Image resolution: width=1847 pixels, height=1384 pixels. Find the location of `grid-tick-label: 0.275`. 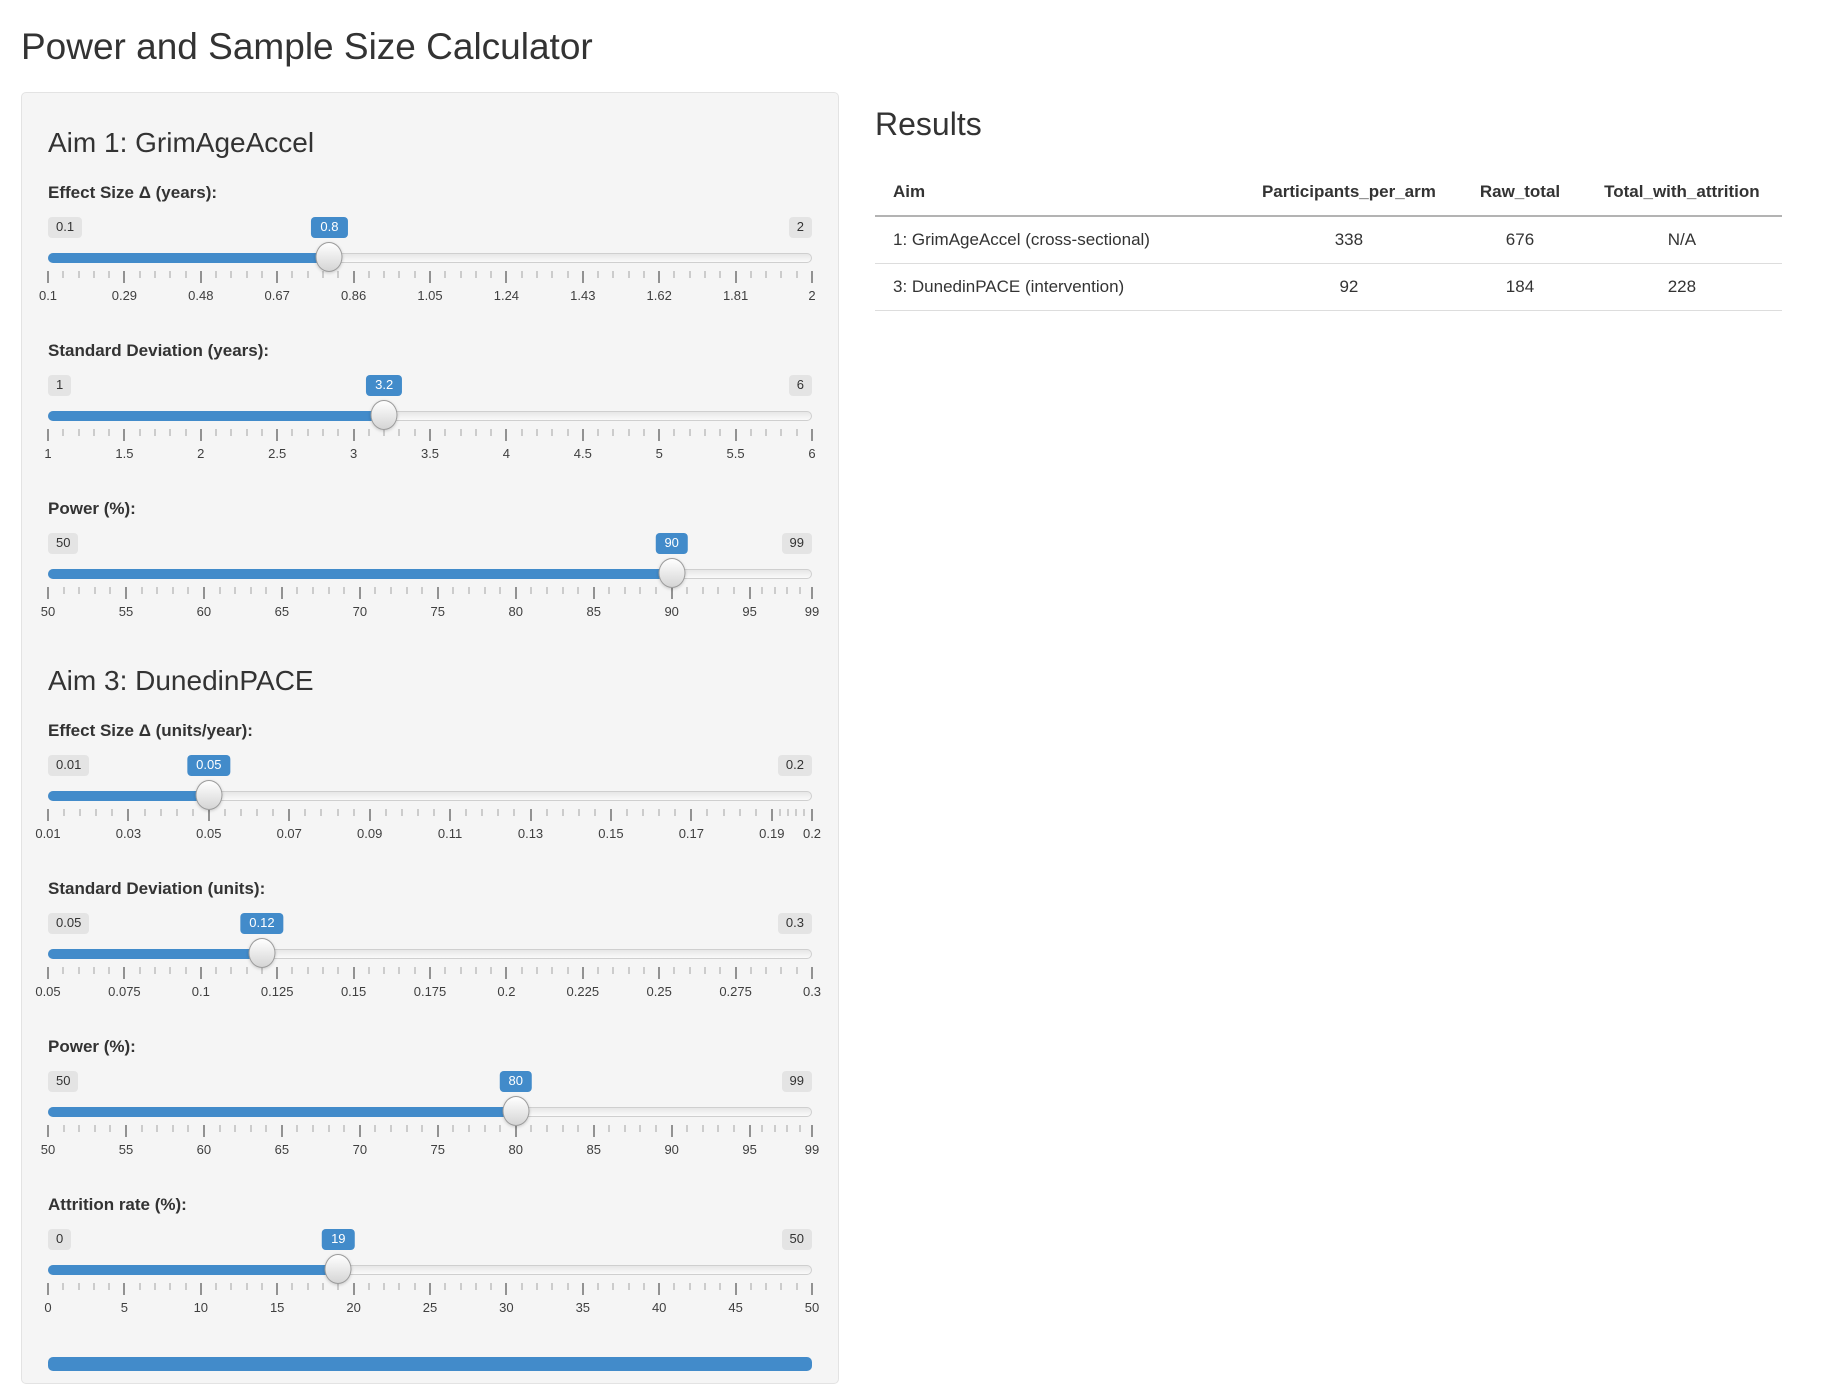

grid-tick-label: 0.275 is located at coordinates (735, 991).